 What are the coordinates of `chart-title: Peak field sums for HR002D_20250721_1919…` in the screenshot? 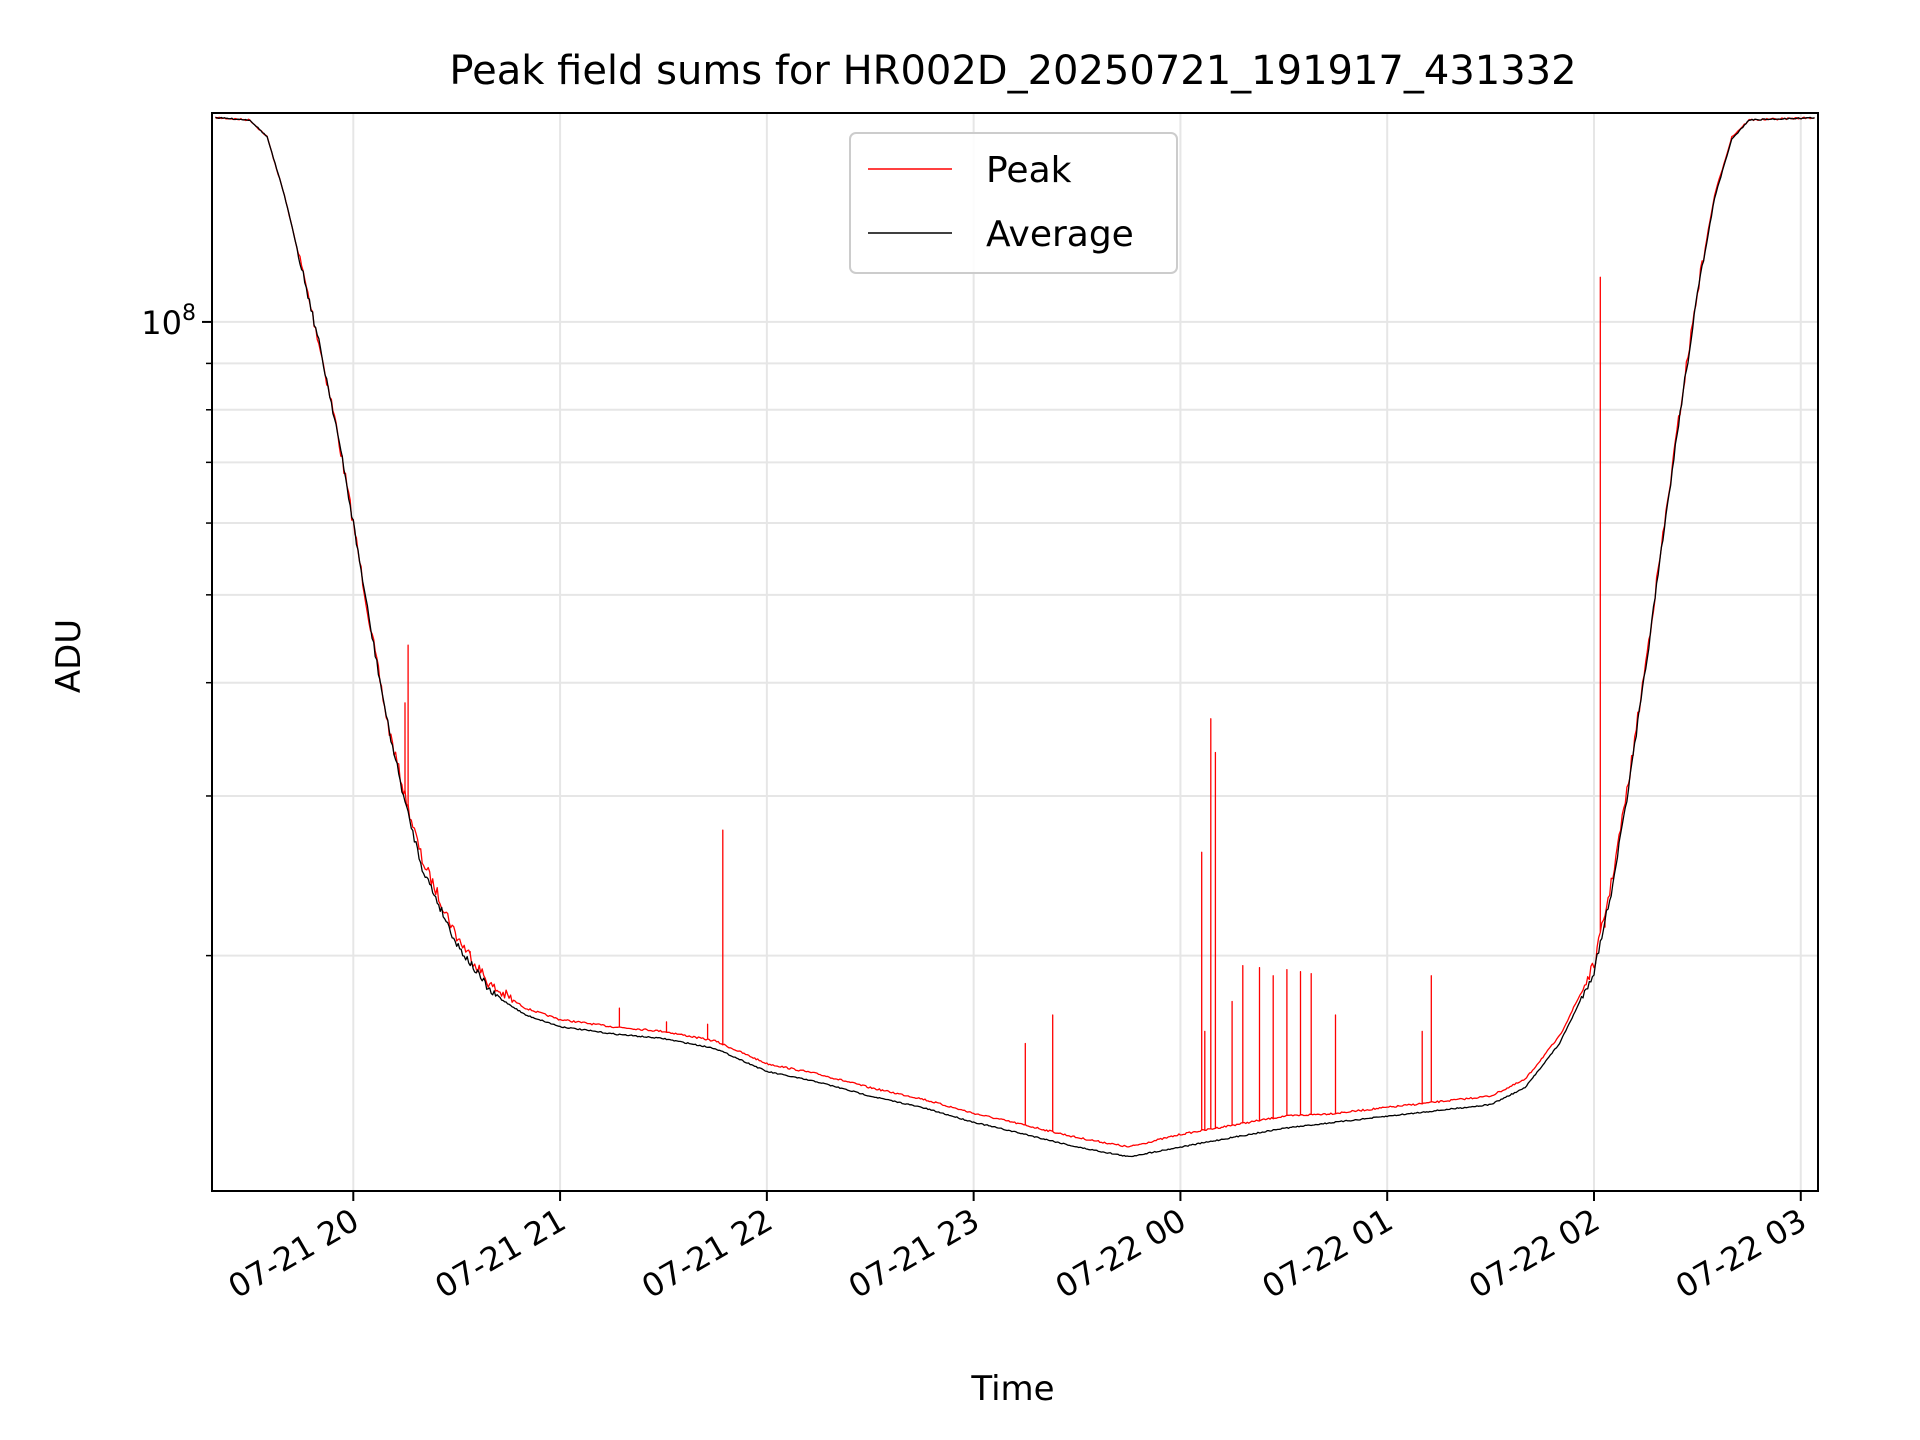 It's located at (1012, 71).